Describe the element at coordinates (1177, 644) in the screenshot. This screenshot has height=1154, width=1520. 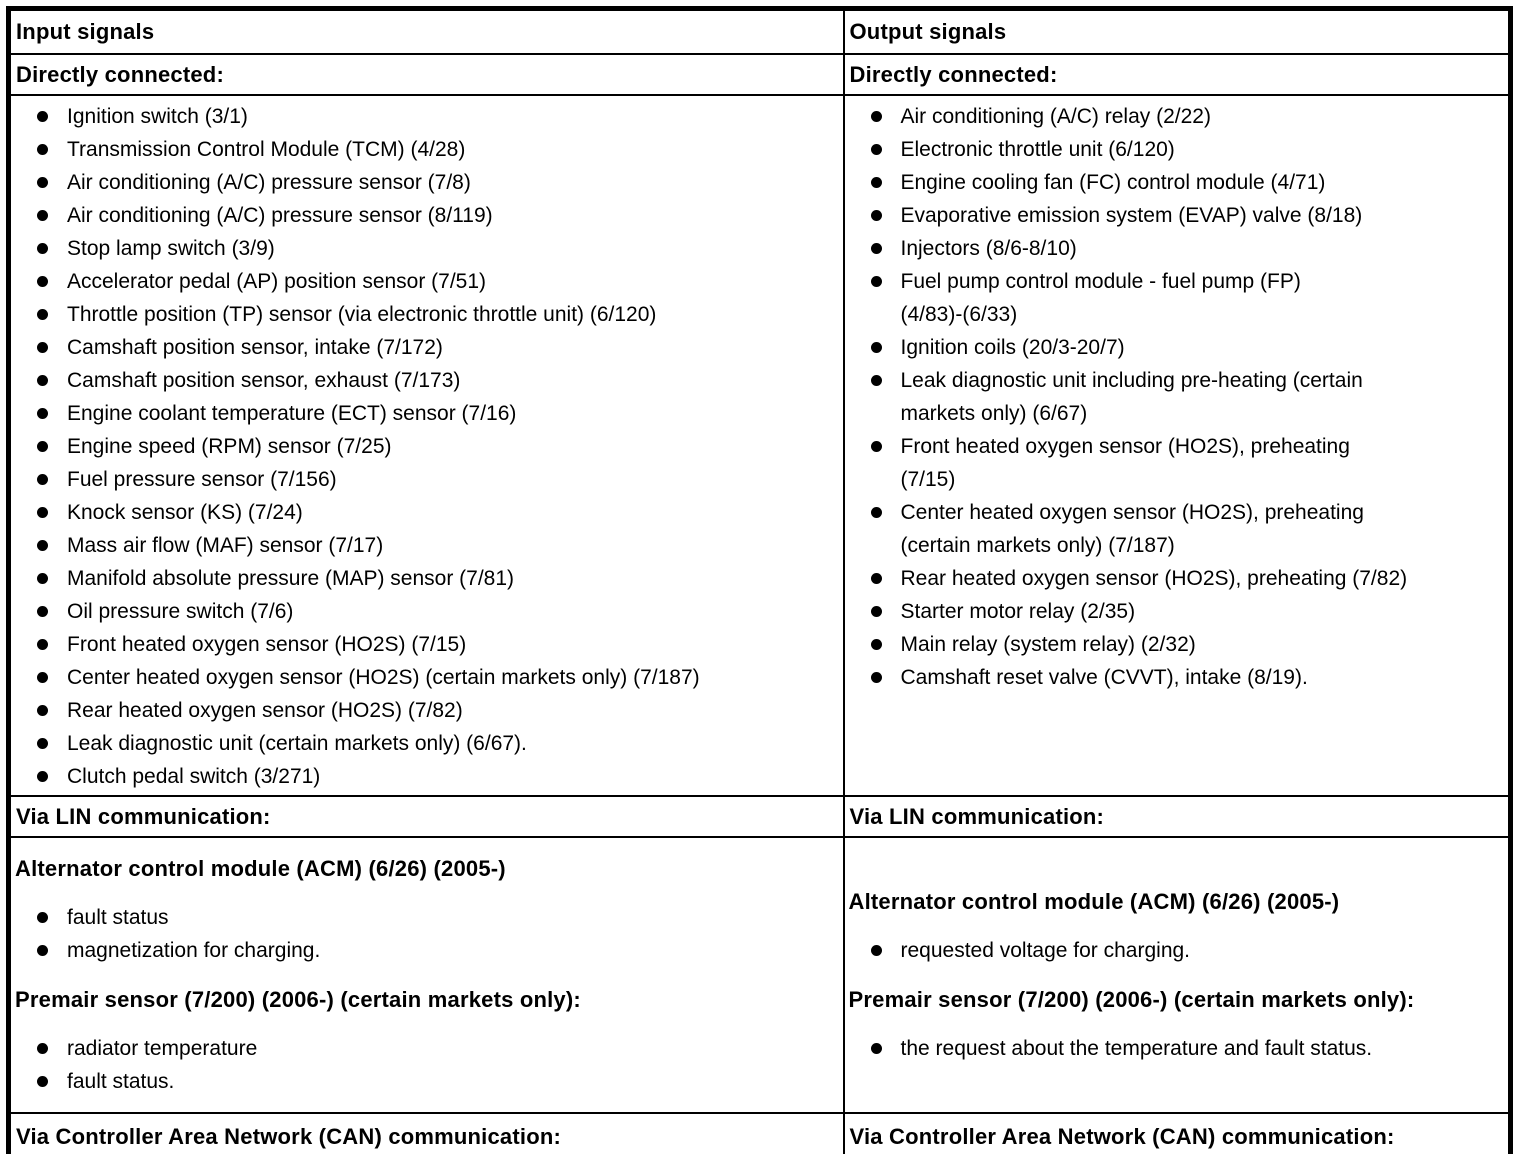
I see `signal-item: Main relay (system relay) (2/32)` at that location.